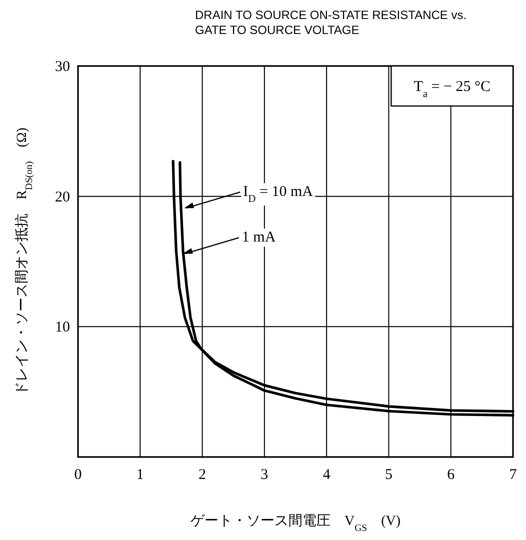 Image resolution: width=526 pixels, height=540 pixels. I want to click on x-tick-label: 7, so click(513, 475).